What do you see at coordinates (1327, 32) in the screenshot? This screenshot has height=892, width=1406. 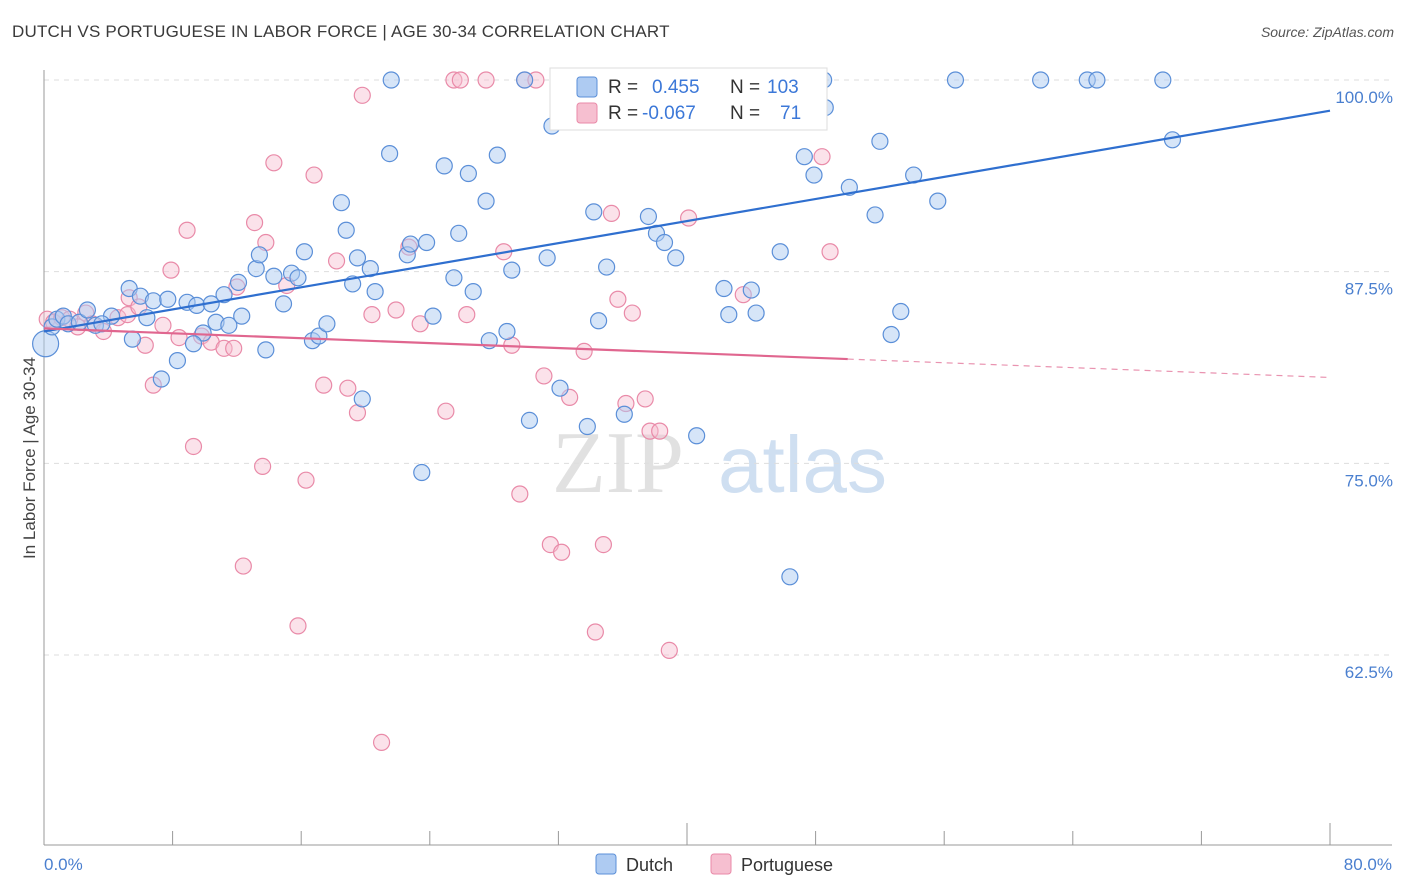 I see `source-credit: Source: ZipAtlas.com` at bounding box center [1327, 32].